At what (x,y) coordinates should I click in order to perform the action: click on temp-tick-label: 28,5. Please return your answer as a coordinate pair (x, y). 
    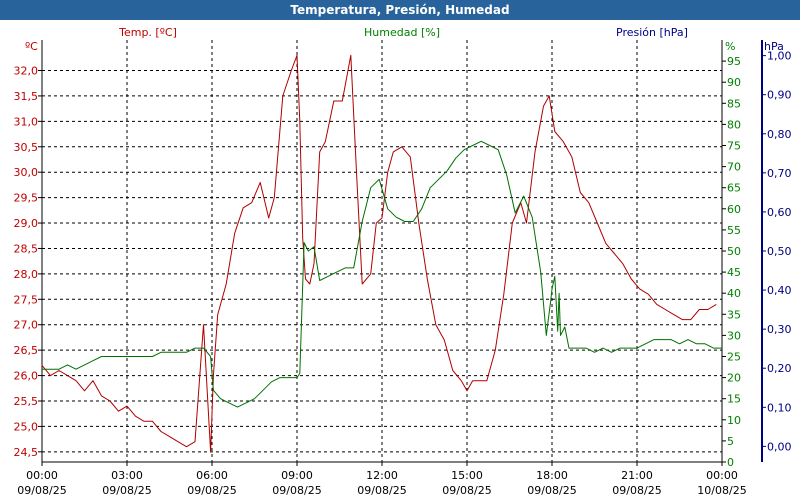
    Looking at the image, I should click on (26, 248).